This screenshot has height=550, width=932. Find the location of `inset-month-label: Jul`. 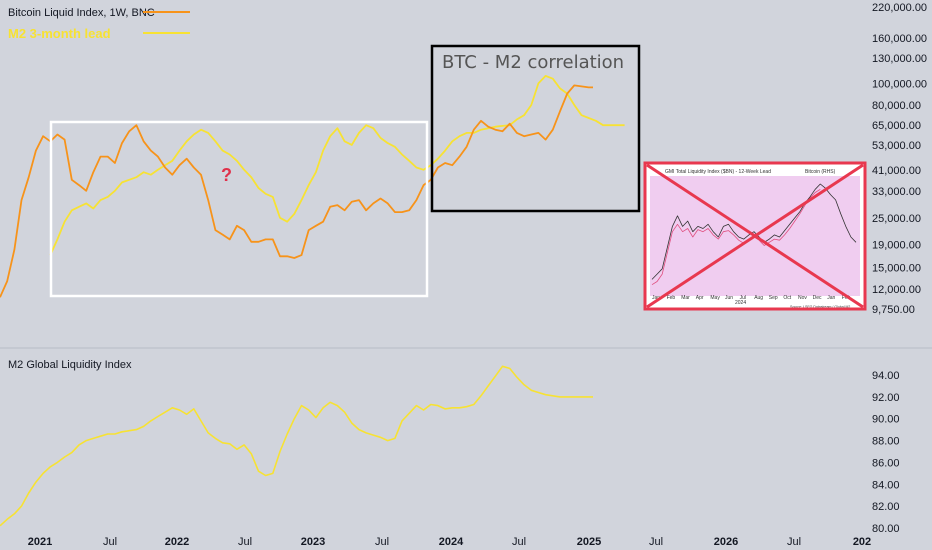

inset-month-label: Jul is located at coordinates (743, 298).